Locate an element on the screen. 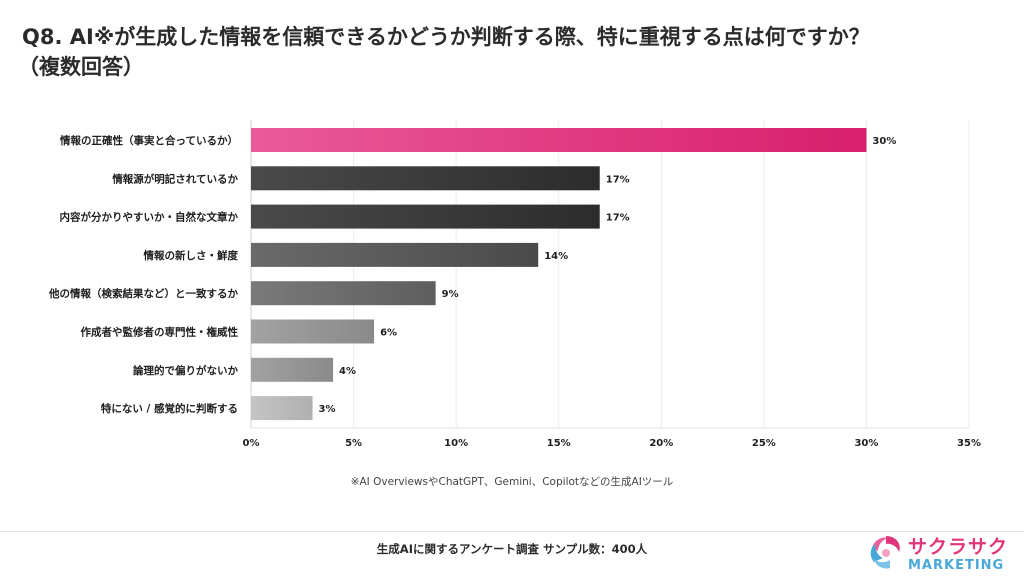 This screenshot has height=576, width=1024. logo-text-marketing: MARKETING is located at coordinates (956, 565).